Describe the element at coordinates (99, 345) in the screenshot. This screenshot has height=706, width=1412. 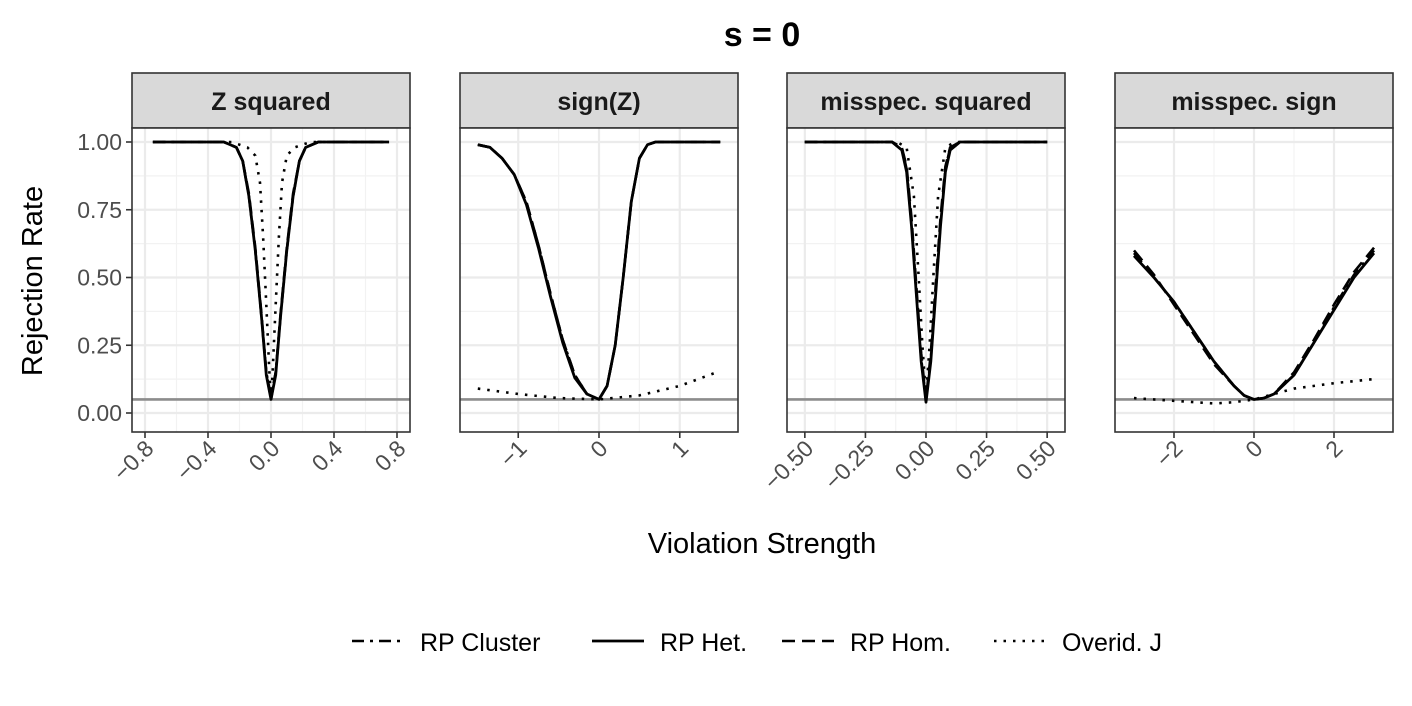
I see `y-tick-label: 0.25` at that location.